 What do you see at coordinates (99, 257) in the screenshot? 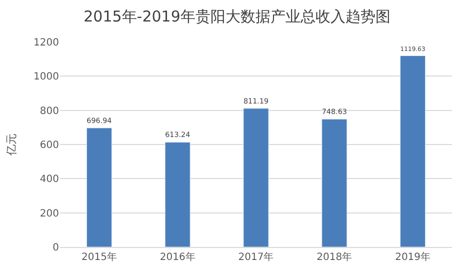
I see `x-tick-label: 2015年` at bounding box center [99, 257].